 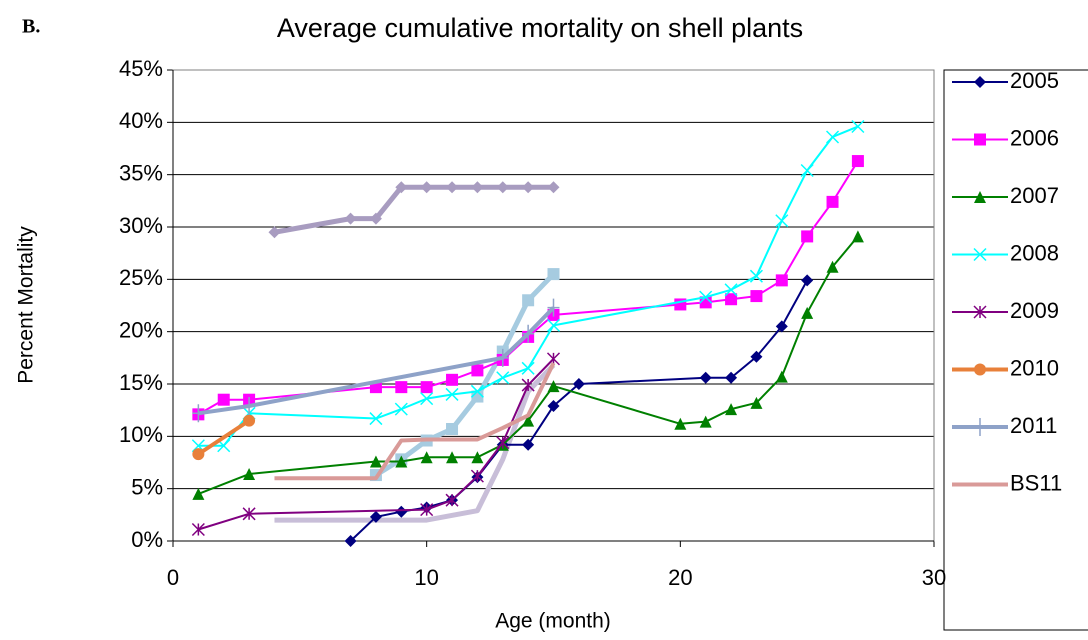 I want to click on x-tick-label: 30, so click(x=934, y=577).